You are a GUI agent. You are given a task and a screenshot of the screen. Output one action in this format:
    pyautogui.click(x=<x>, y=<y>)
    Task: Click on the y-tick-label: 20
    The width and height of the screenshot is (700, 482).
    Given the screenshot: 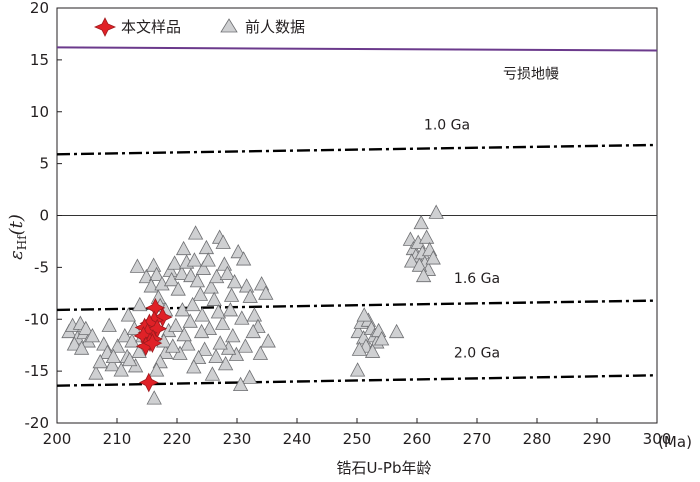 What is the action you would take?
    pyautogui.click(x=39, y=8)
    